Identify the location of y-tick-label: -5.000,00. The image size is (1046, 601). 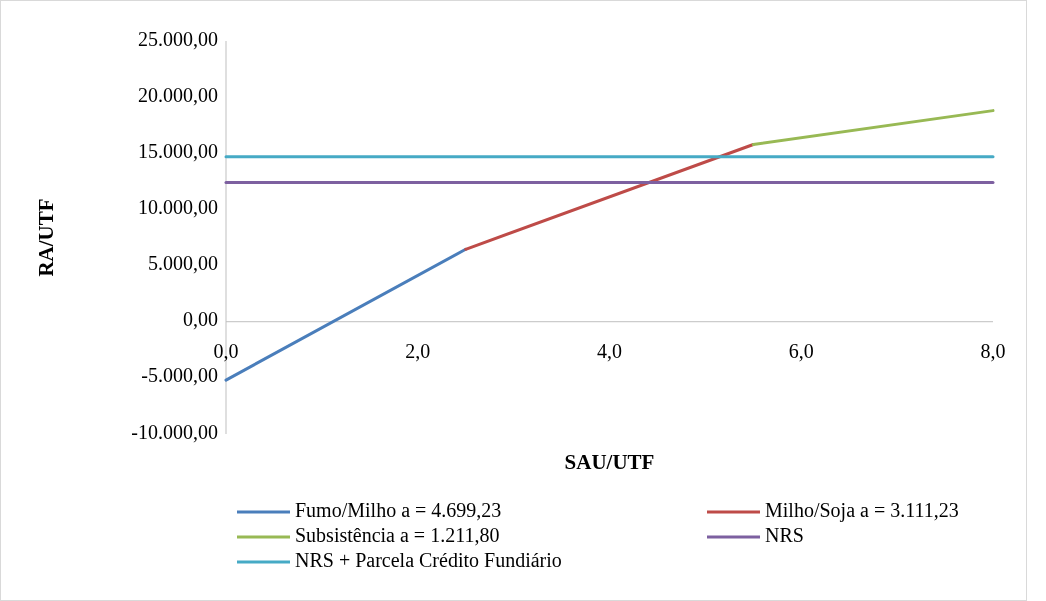
(179, 375).